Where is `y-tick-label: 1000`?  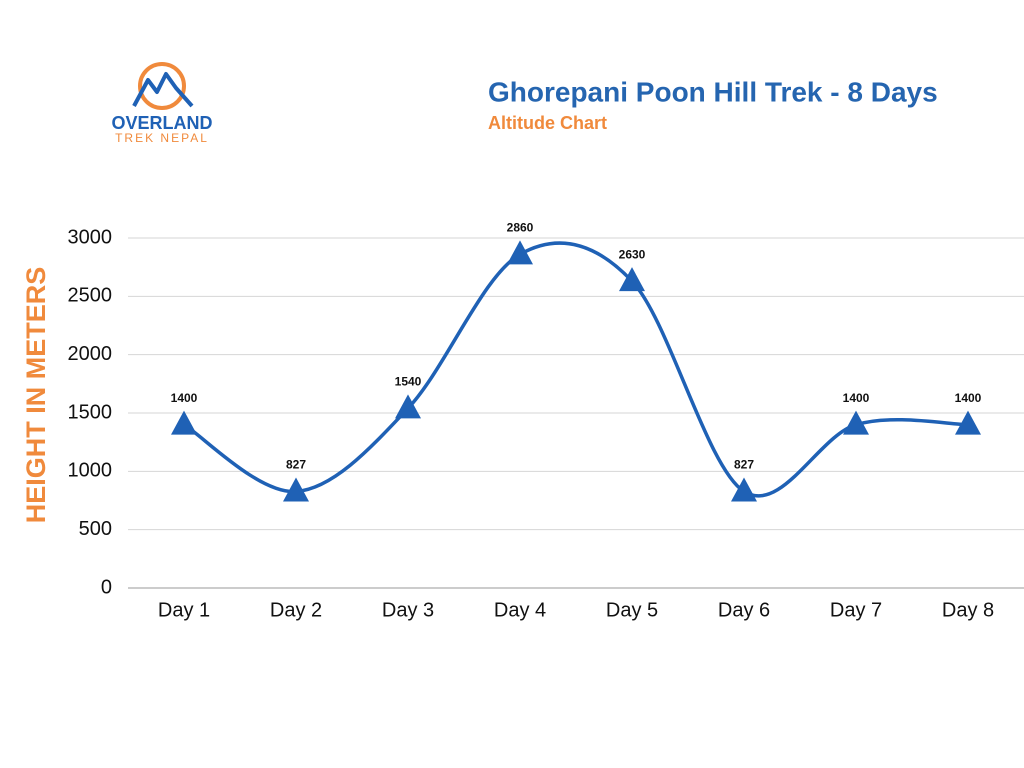
y-tick-label: 1000 is located at coordinates (90, 471).